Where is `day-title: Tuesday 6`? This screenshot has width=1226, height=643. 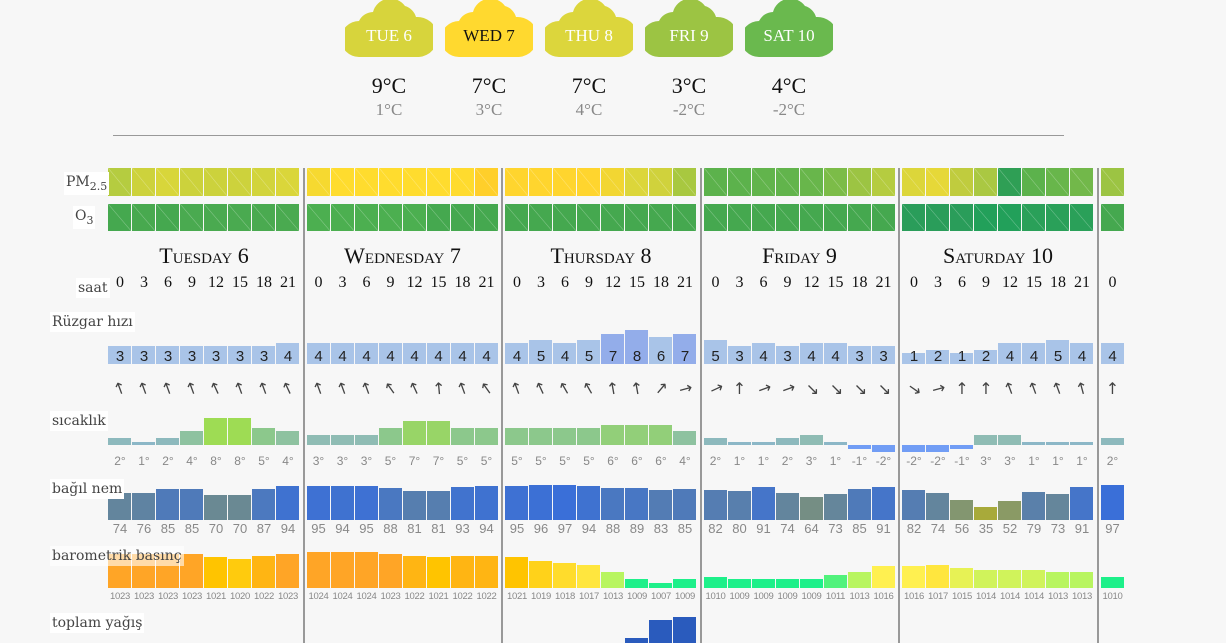
day-title: Tuesday 6 is located at coordinates (204, 255).